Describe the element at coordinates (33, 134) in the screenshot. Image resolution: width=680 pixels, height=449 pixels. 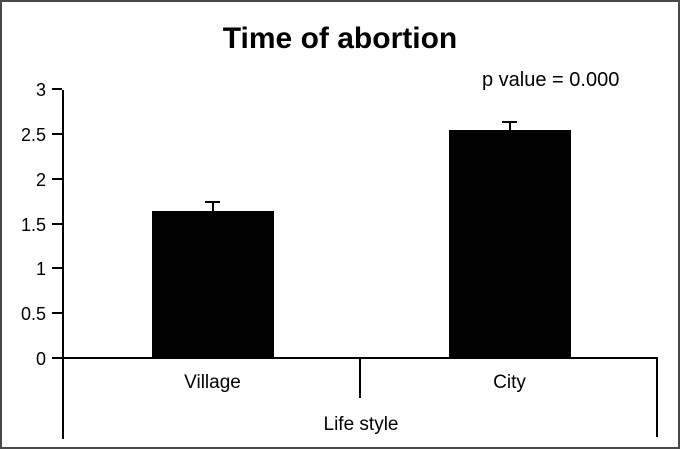
I see `y-axis-tick-label: 2.5` at that location.